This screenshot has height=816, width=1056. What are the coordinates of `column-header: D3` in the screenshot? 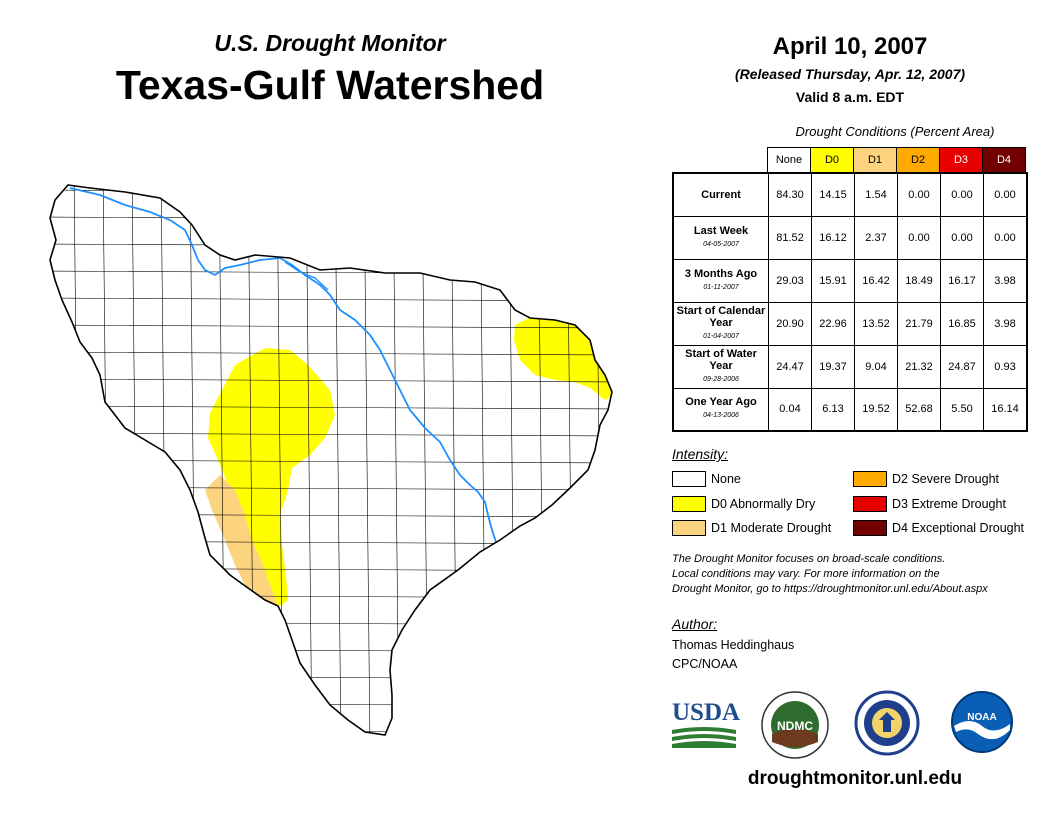 It's located at (961, 160).